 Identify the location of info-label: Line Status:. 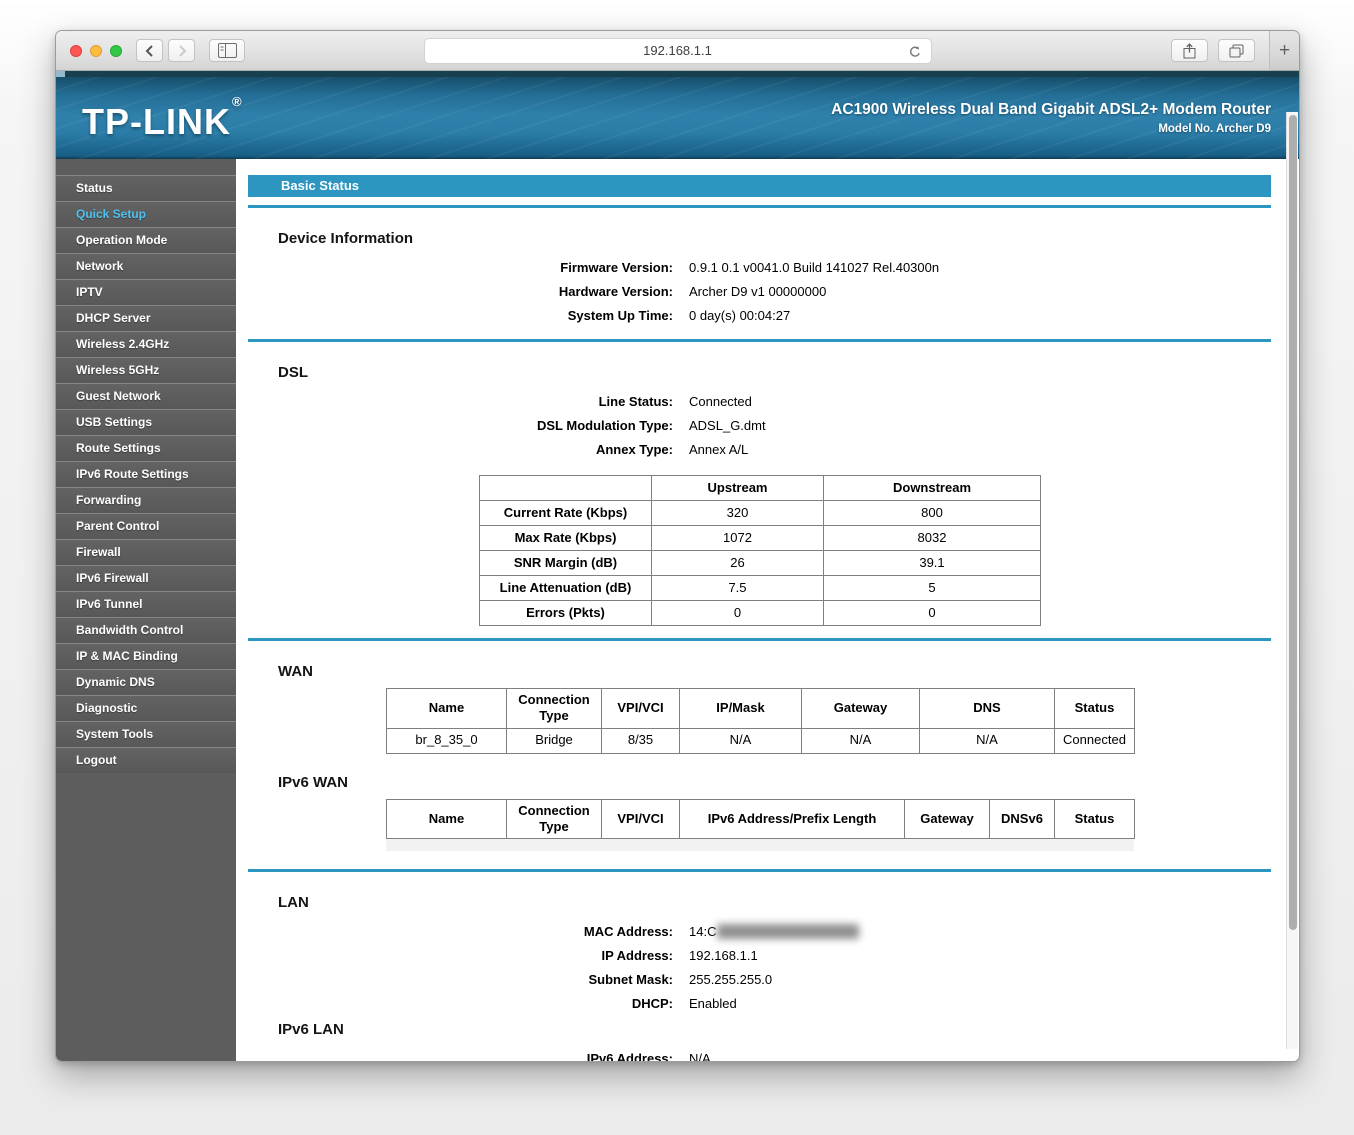
(635, 401).